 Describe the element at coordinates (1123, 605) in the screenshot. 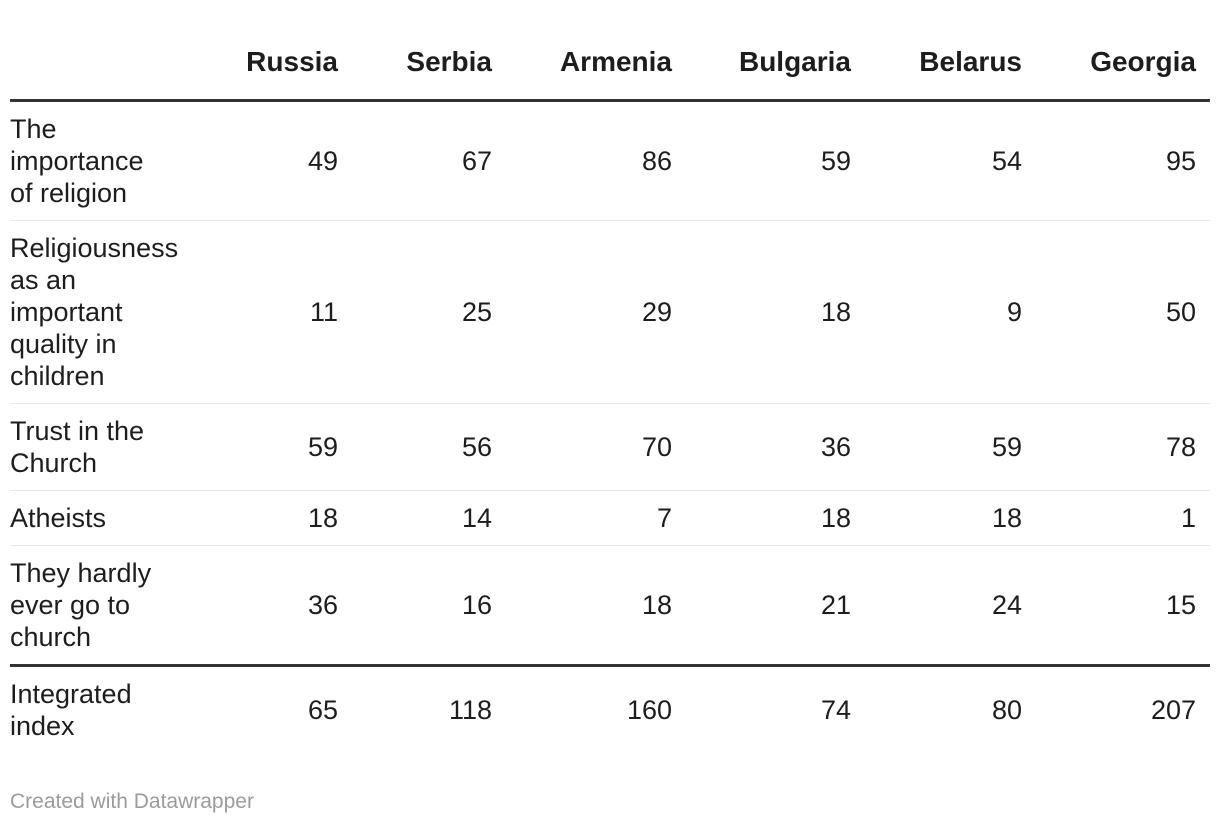

I see `cell-value: 15` at that location.